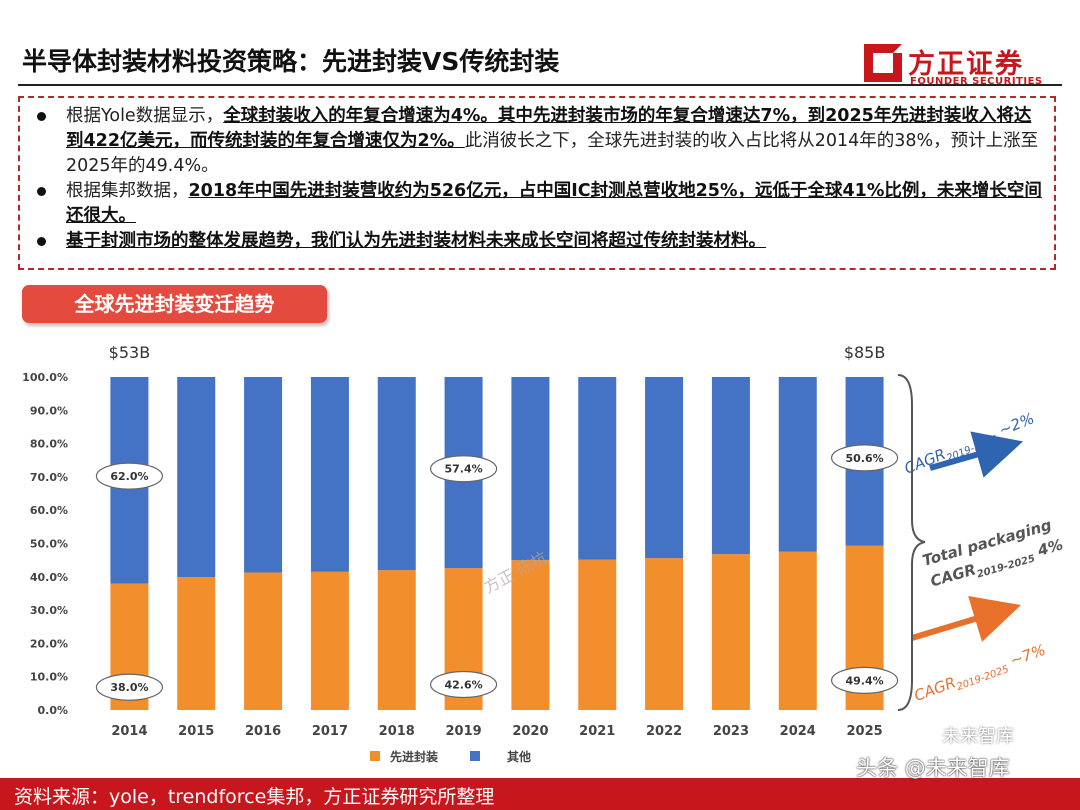 The width and height of the screenshot is (1080, 810). I want to click on y-tick-6: 60.0%, so click(49, 510).